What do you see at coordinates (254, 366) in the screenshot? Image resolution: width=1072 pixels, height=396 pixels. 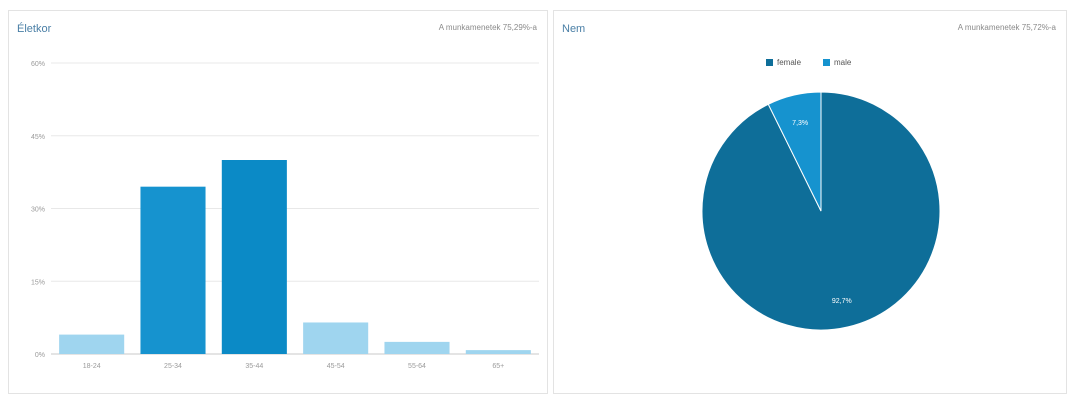 I see `x-tick-label: 35-44` at bounding box center [254, 366].